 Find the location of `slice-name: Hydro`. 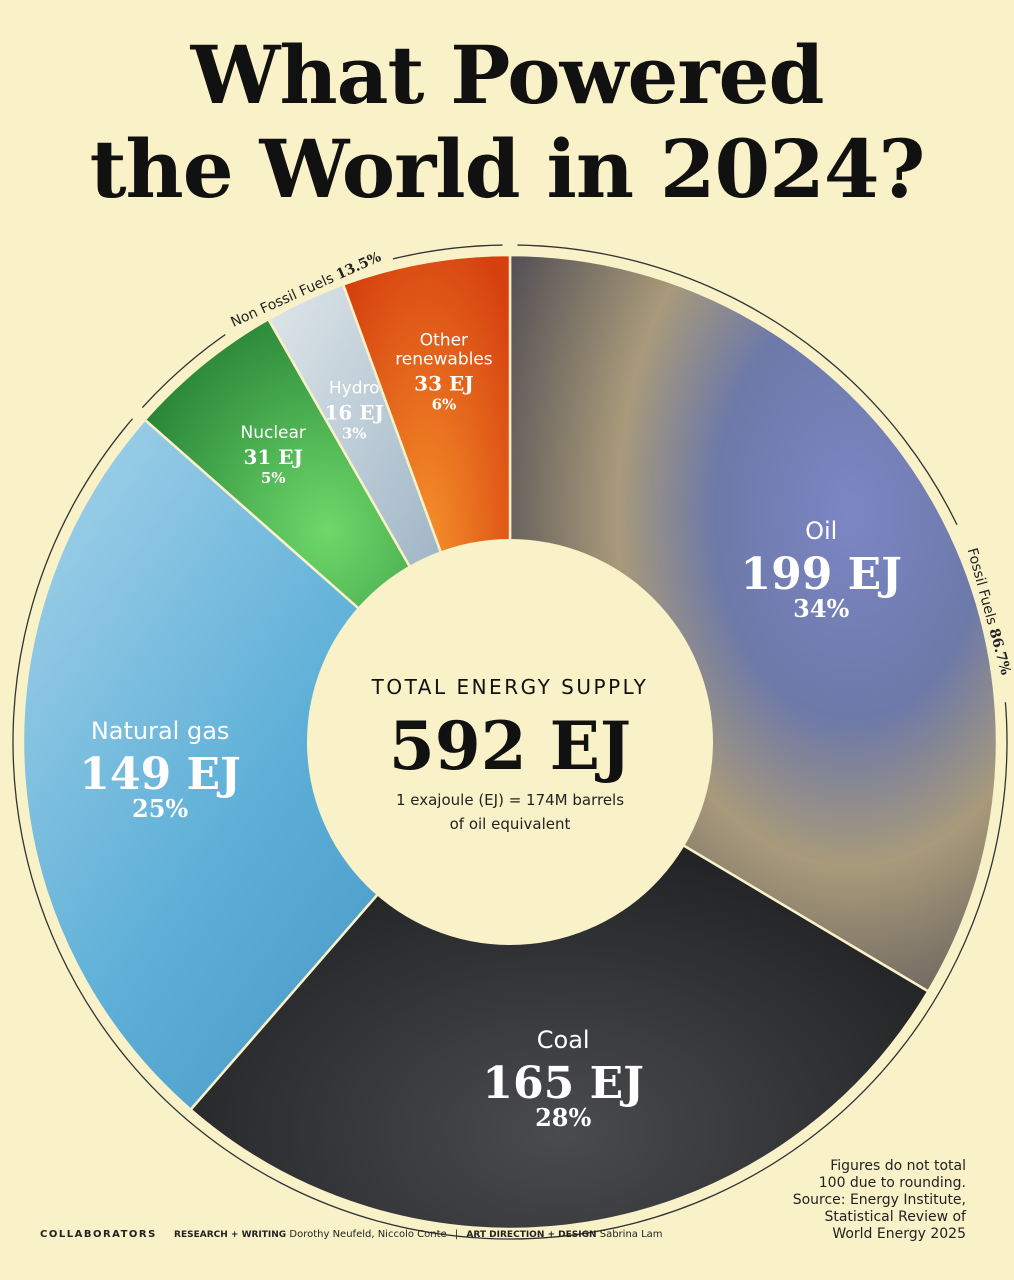

slice-name: Hydro is located at coordinates (354, 388).